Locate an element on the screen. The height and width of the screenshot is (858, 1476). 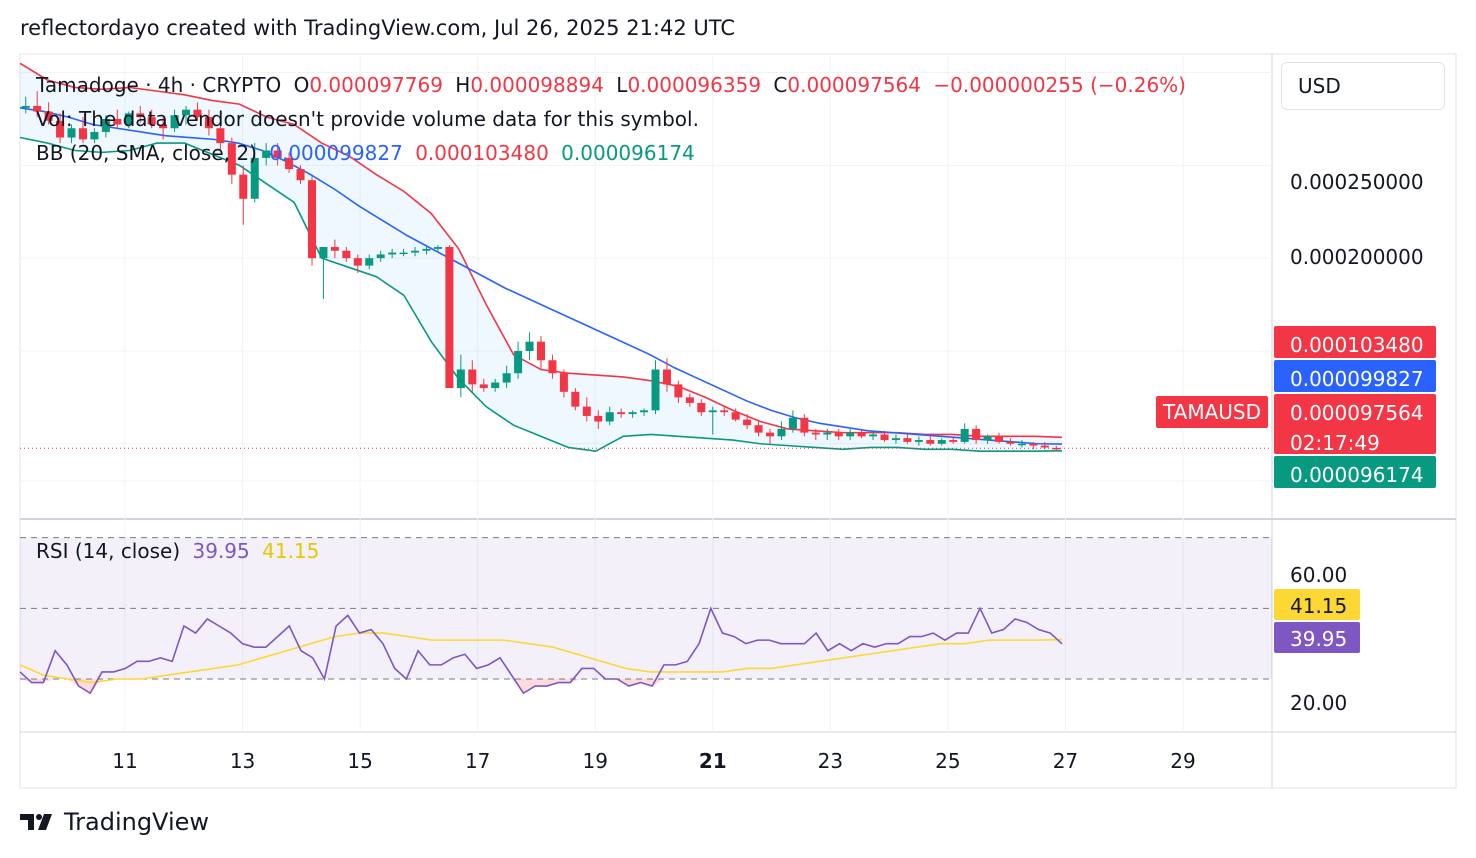
bb-basis-tag-text: 0.000099827 is located at coordinates (1357, 379).